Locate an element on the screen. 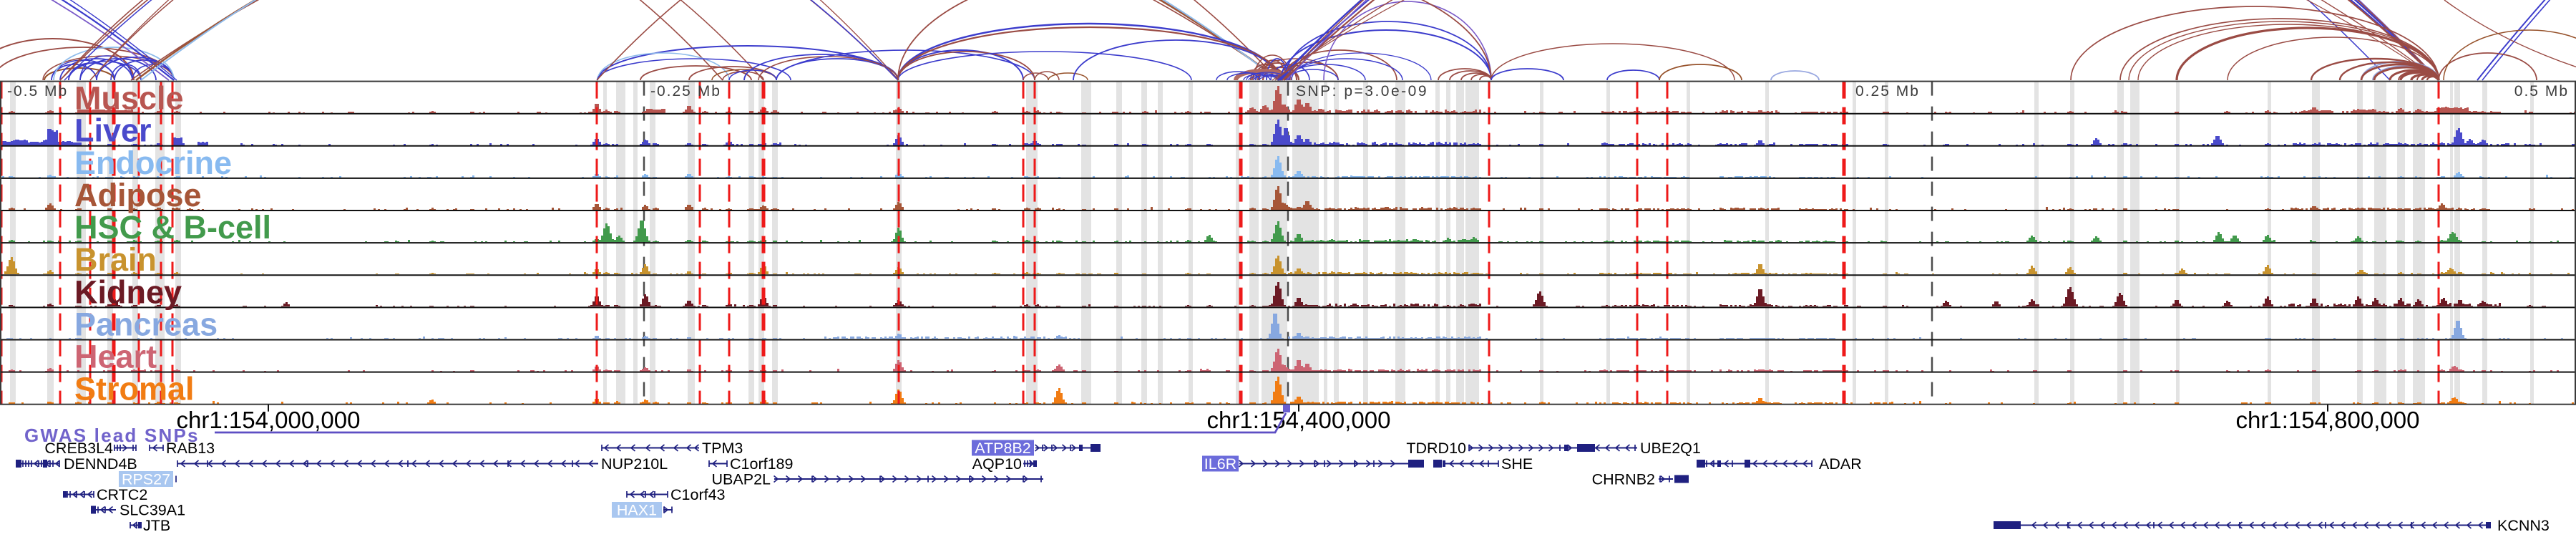 This screenshot has width=2576, height=537. svg-text: SHE is located at coordinates (1517, 464).